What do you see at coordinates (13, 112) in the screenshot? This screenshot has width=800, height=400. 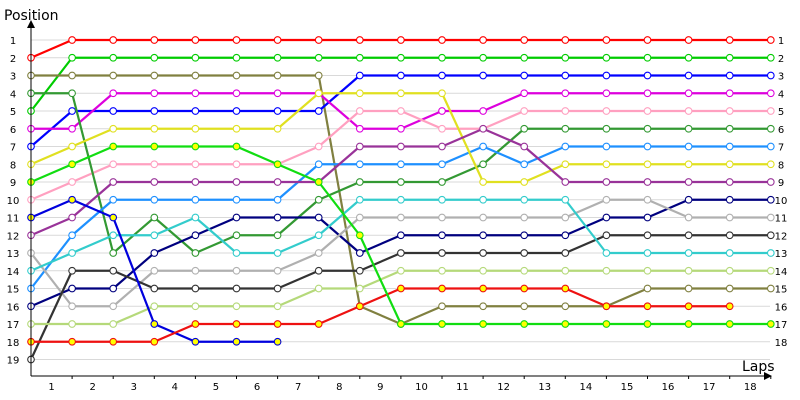 I see `y-tick-label: 5` at bounding box center [13, 112].